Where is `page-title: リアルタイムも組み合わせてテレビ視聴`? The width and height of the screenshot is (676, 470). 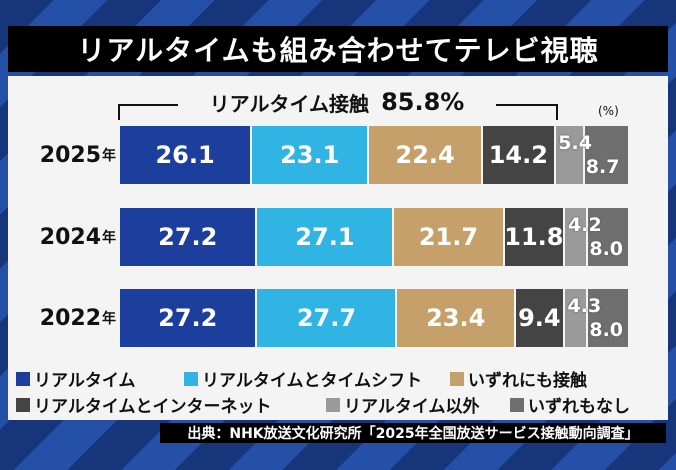
page-title: リアルタイムも組み合わせてテレビ視聴 is located at coordinates (338, 49).